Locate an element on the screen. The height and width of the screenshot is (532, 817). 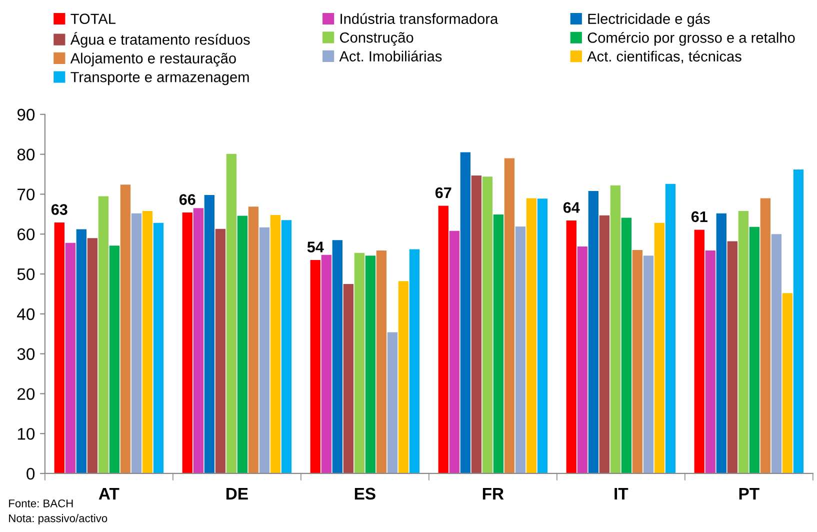
x-tick-label: IT is located at coordinates (621, 494).